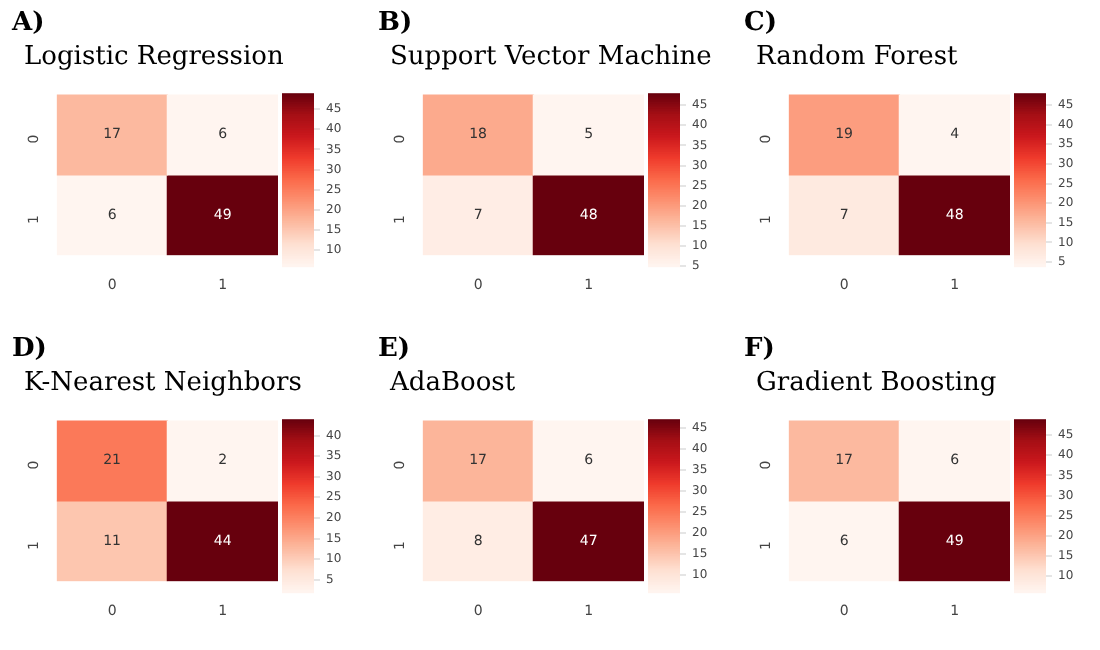 This screenshot has width=1100, height=650. I want to click on text: C), so click(761, 25).